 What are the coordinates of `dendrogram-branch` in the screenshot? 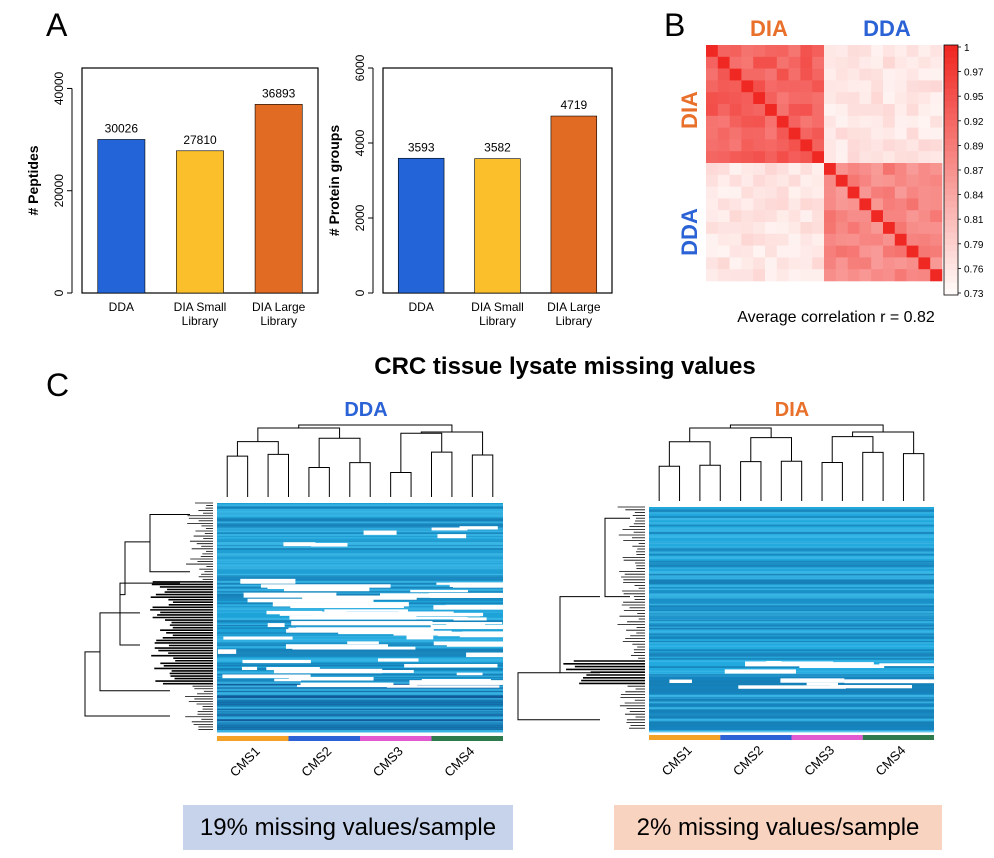 It's located at (669, 483).